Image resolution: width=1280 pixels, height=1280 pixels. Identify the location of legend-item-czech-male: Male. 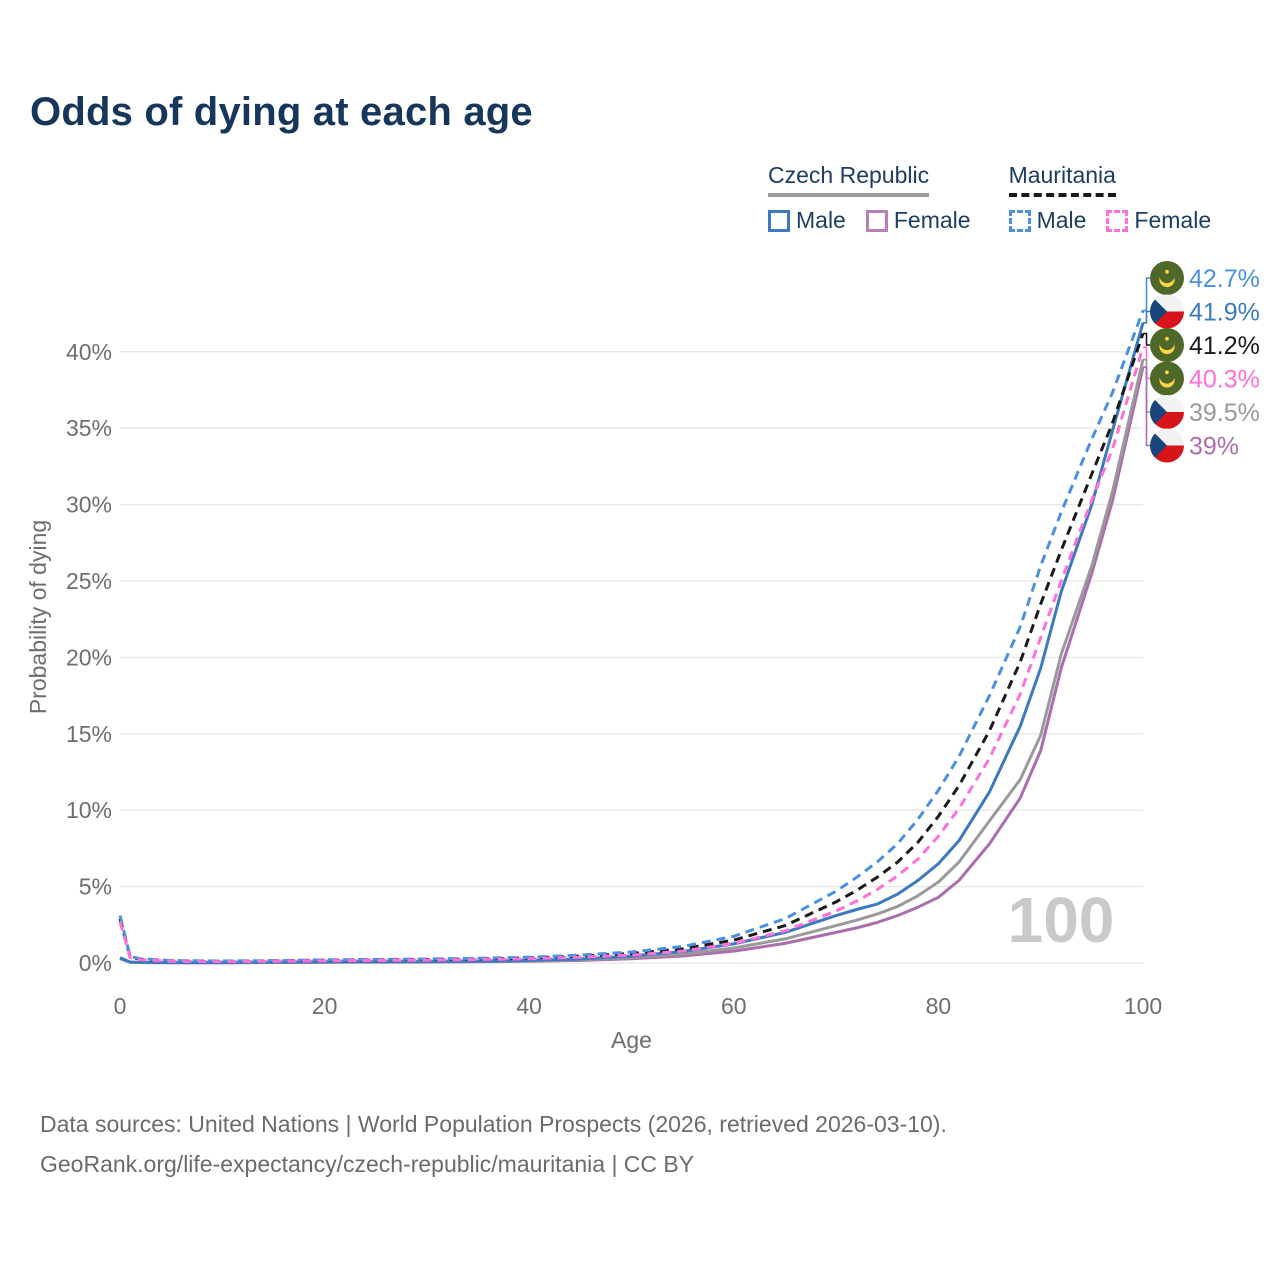
(807, 220).